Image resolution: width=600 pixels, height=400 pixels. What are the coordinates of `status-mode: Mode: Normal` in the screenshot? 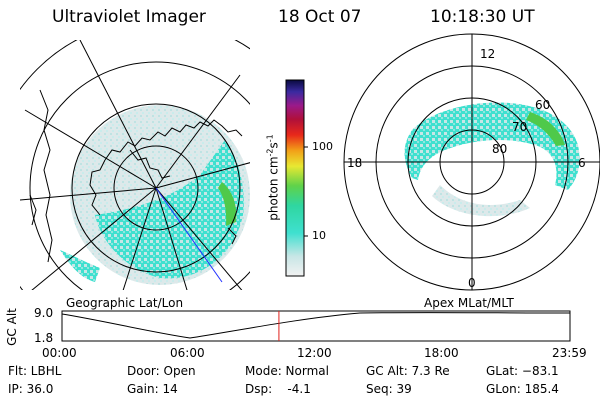 It's located at (287, 371).